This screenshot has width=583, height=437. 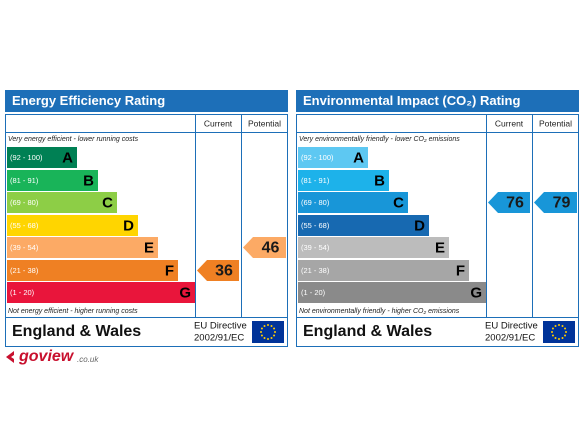 I want to click on logo-icon, so click(x=10, y=357).